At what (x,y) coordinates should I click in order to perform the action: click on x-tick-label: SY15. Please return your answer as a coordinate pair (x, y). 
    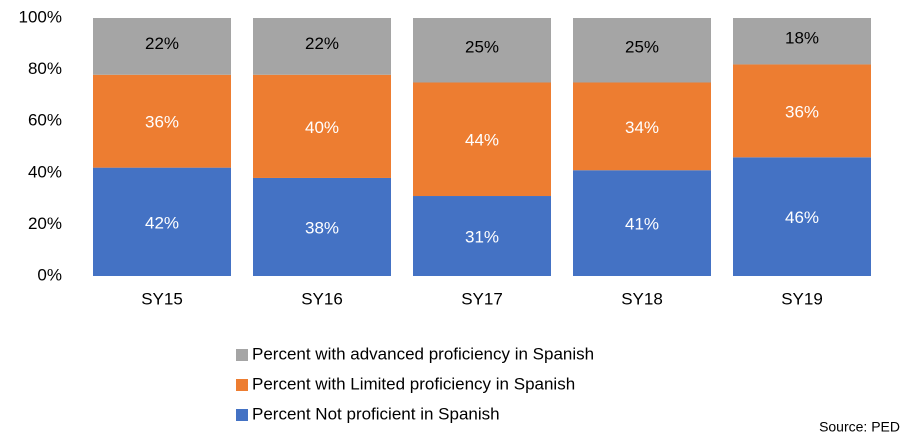
    Looking at the image, I should click on (162, 298).